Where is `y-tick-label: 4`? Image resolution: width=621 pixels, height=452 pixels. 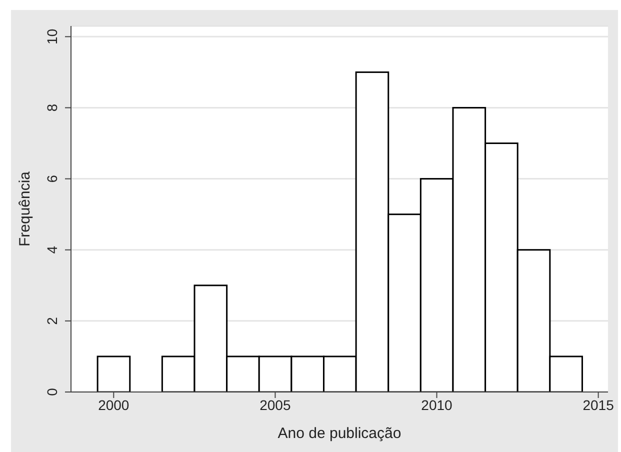
y-tick-label: 4 is located at coordinates (52, 250).